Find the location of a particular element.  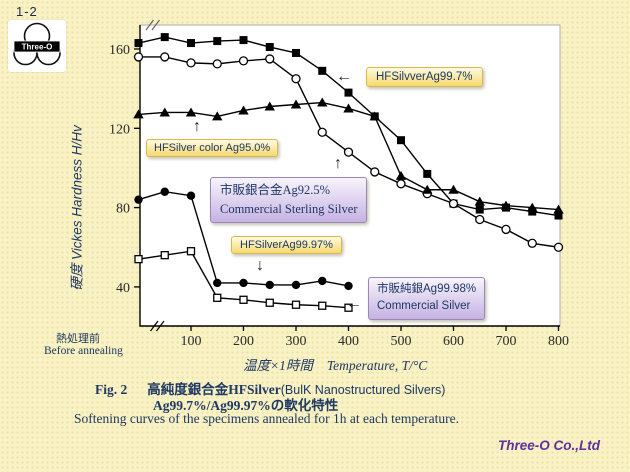

slide-number: 1-2 is located at coordinates (27, 11).